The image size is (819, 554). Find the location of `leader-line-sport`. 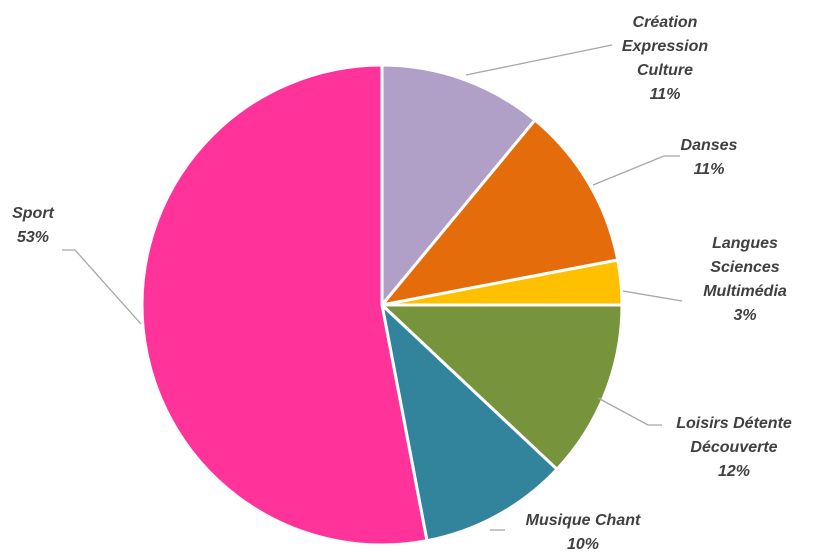

leader-line-sport is located at coordinates (102, 287).